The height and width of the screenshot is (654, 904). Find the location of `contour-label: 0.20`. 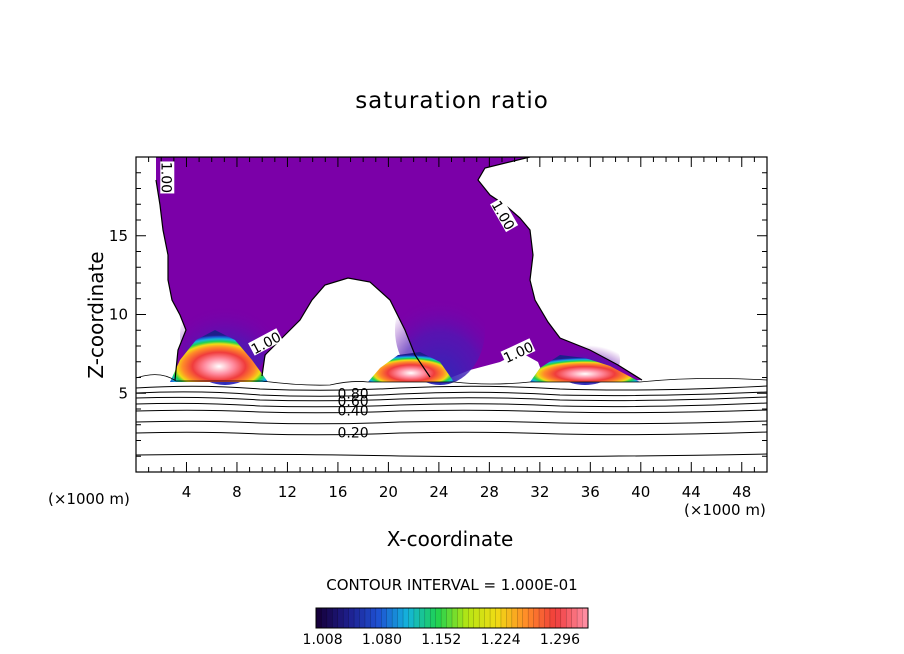

contour-label: 0.20 is located at coordinates (352, 434).